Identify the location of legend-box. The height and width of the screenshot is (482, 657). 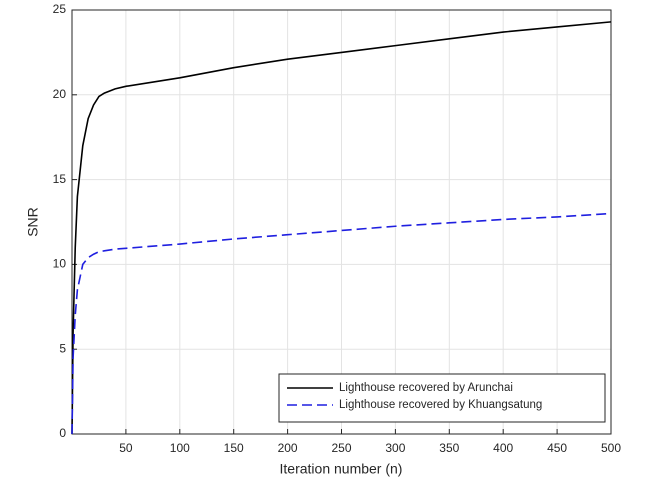
(442, 398).